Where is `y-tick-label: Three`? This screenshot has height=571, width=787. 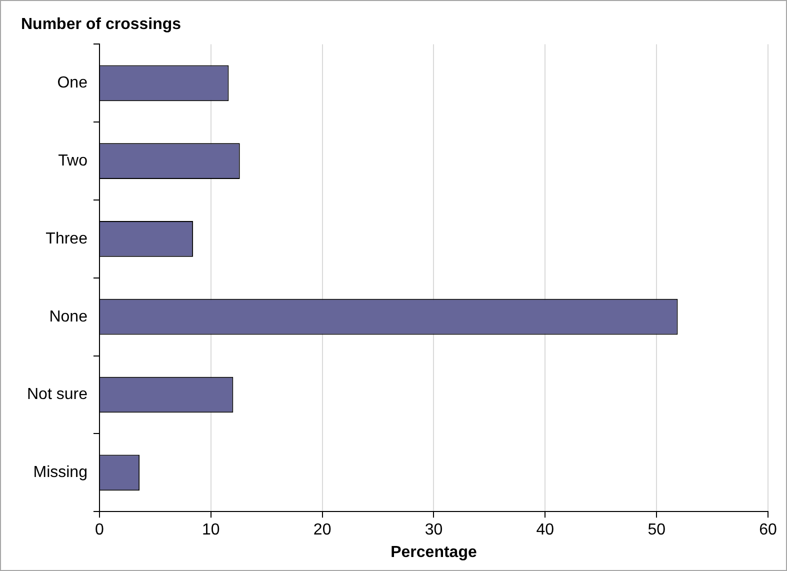
y-tick-label: Three is located at coordinates (67, 239).